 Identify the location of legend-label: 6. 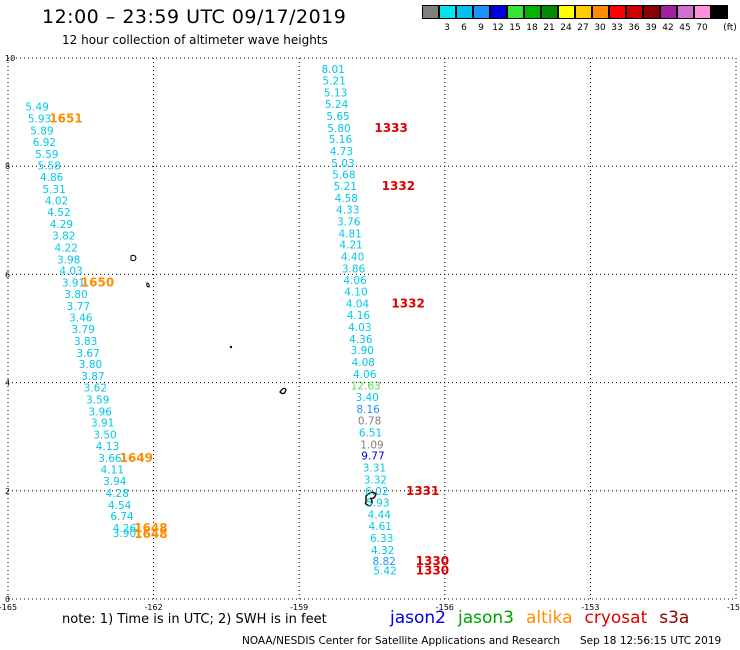
(464, 28).